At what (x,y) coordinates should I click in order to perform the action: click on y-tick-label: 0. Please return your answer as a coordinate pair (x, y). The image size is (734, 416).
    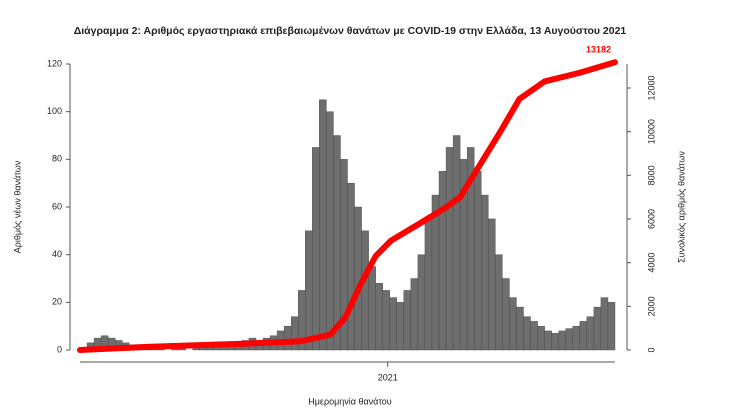
    Looking at the image, I should click on (59, 349).